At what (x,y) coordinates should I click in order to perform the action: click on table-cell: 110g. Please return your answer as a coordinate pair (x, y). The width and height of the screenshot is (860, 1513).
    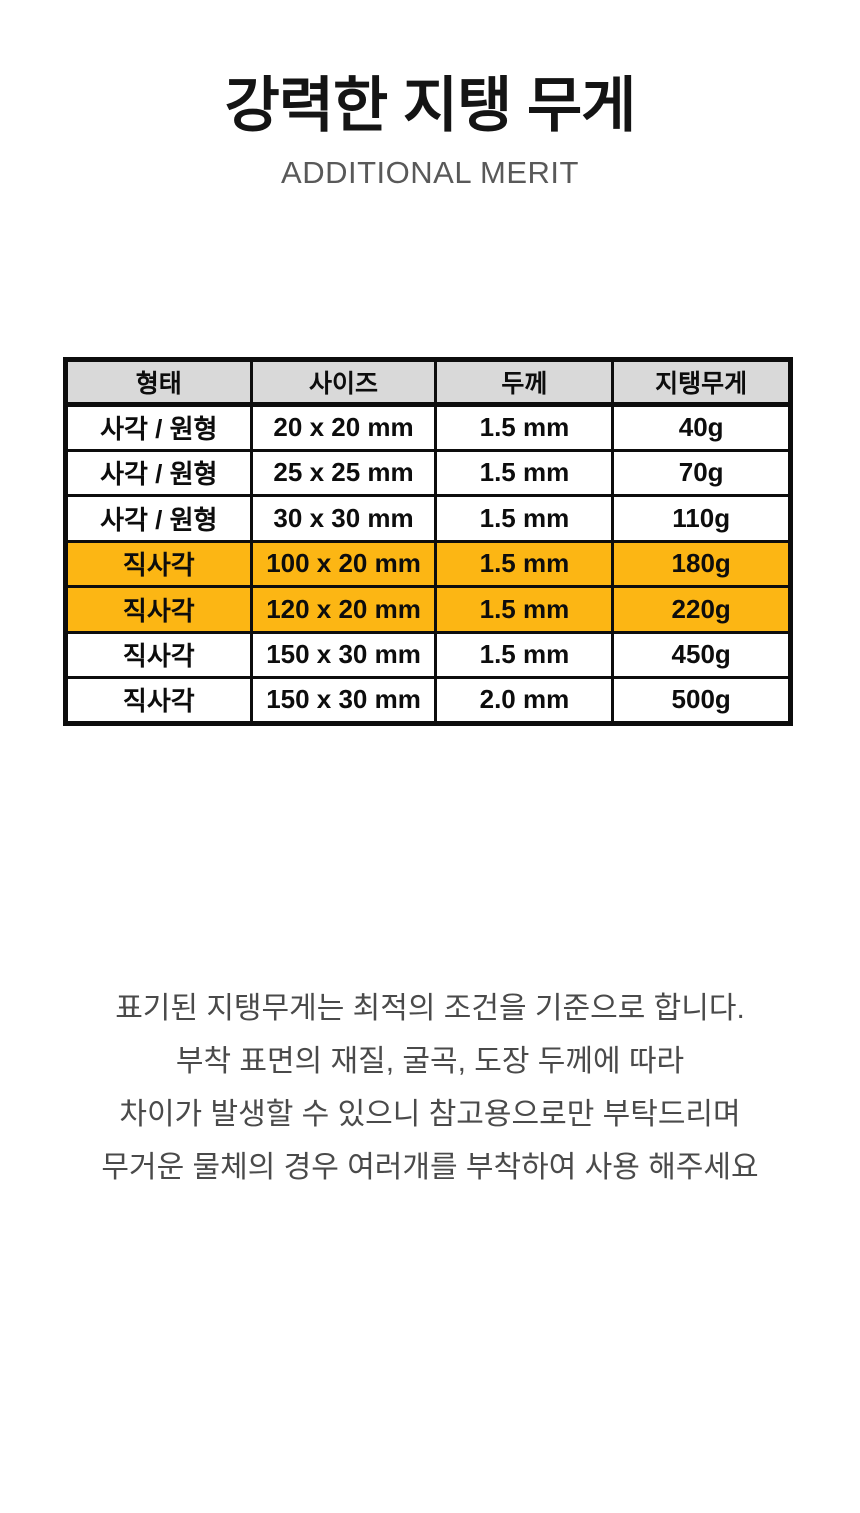
    Looking at the image, I should click on (701, 518).